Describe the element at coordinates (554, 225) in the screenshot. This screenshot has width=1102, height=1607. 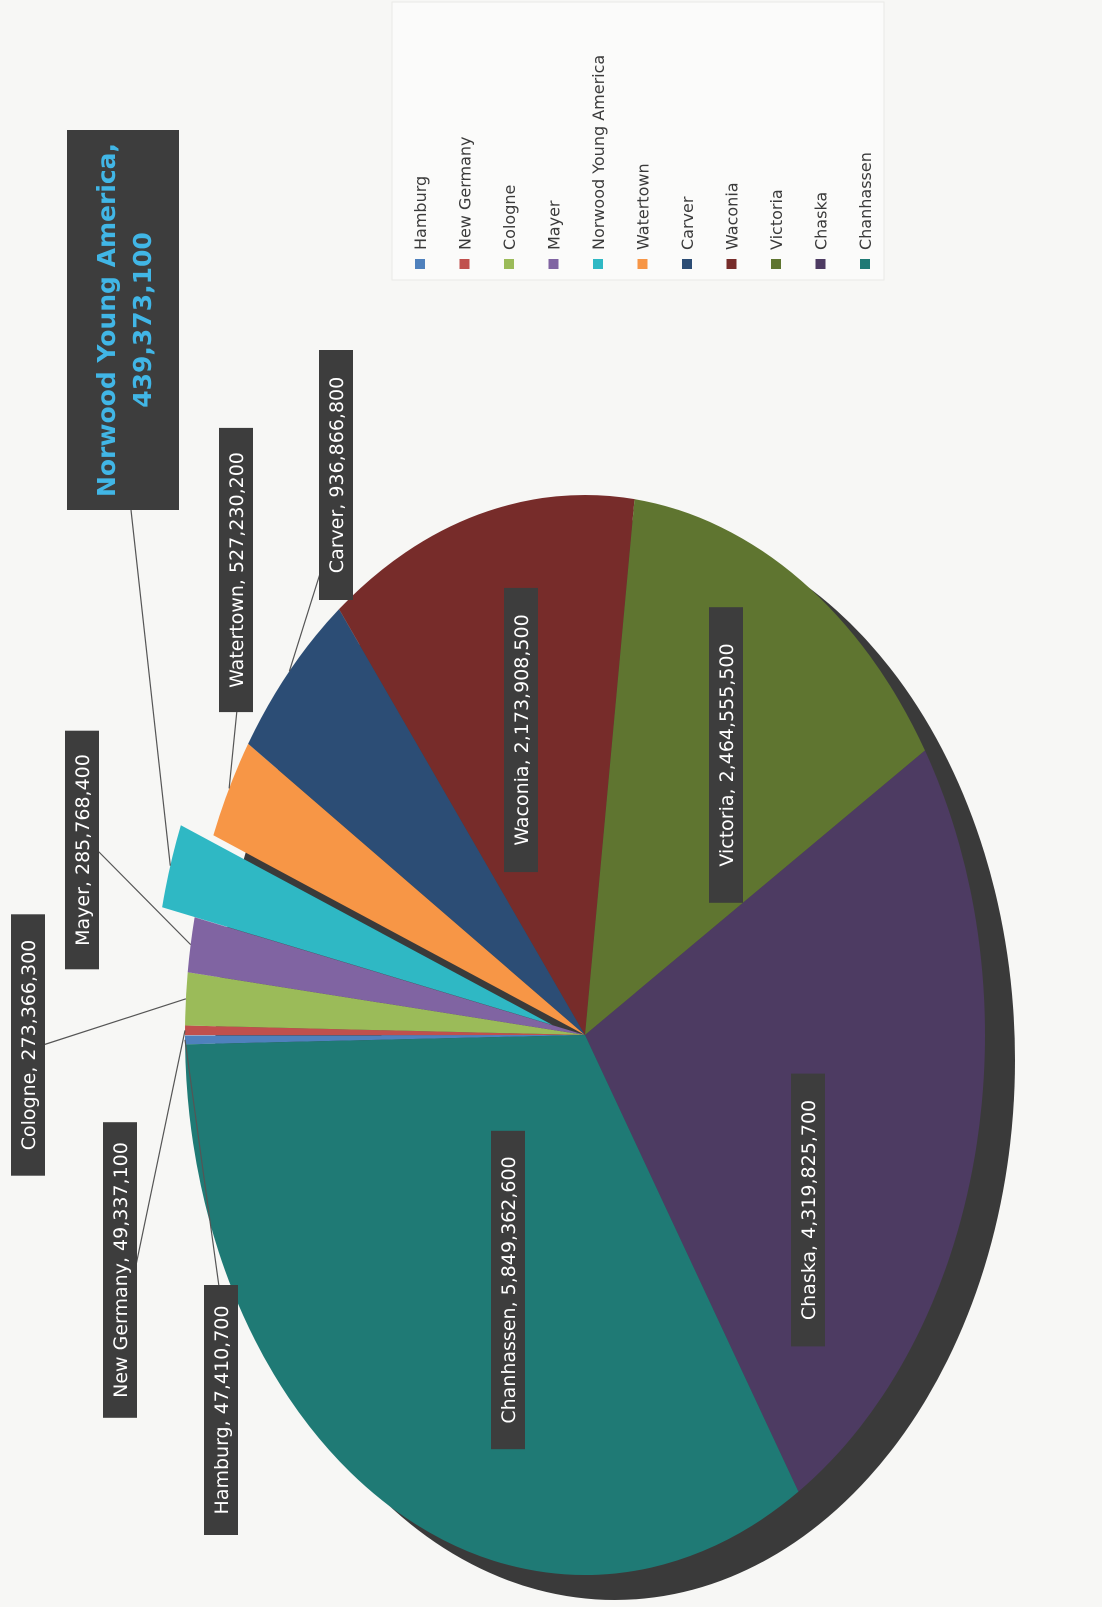
I see `legend-label: Mayer` at that location.